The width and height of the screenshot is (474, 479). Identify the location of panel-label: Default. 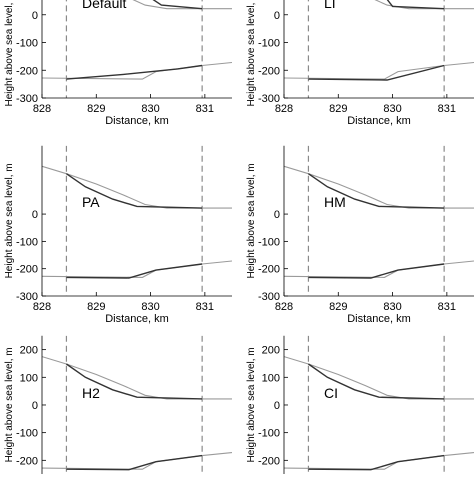
(104, 5).